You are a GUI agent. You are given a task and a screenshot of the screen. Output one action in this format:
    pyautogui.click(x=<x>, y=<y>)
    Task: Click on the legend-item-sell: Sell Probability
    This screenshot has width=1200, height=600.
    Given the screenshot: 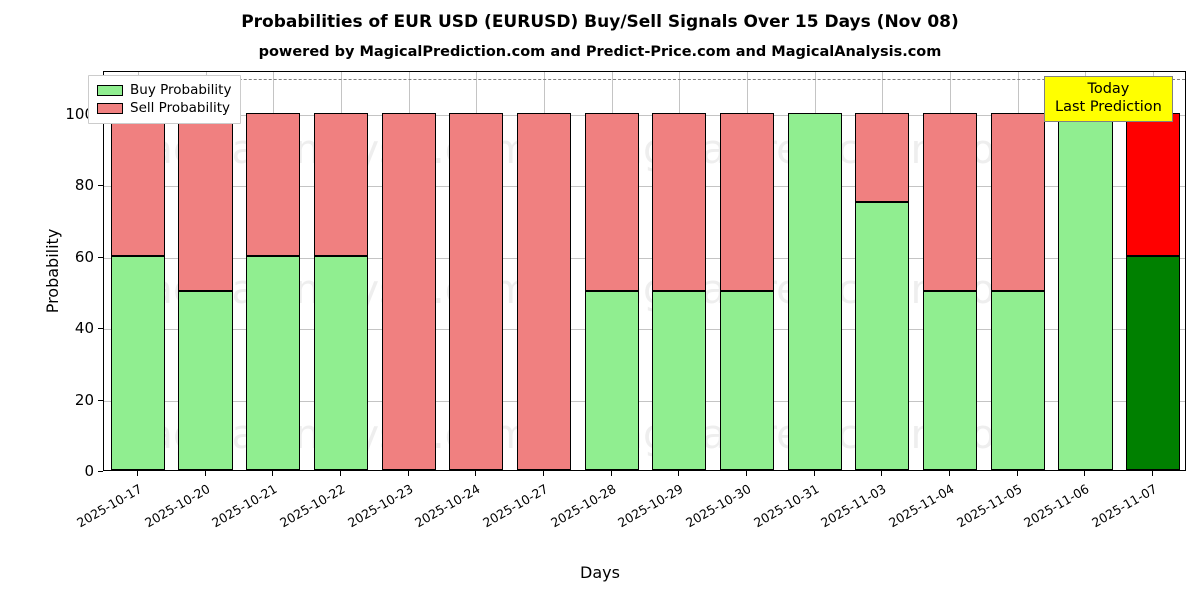 What is the action you would take?
    pyautogui.click(x=164, y=108)
    